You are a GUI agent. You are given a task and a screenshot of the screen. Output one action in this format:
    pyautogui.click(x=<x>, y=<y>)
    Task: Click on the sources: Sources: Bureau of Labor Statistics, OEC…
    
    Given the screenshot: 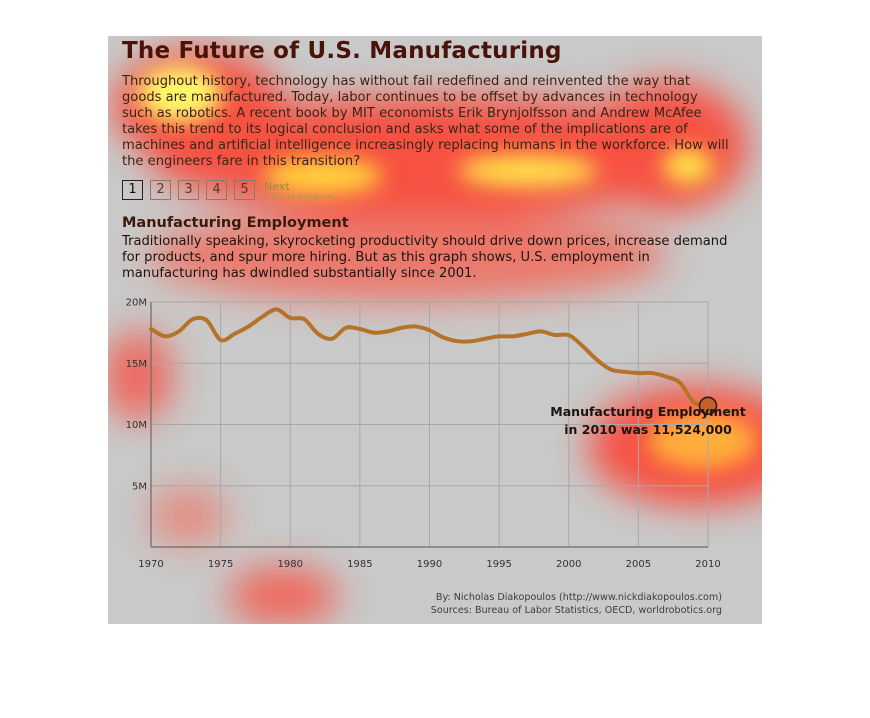 What is the action you would take?
    pyautogui.click(x=576, y=610)
    